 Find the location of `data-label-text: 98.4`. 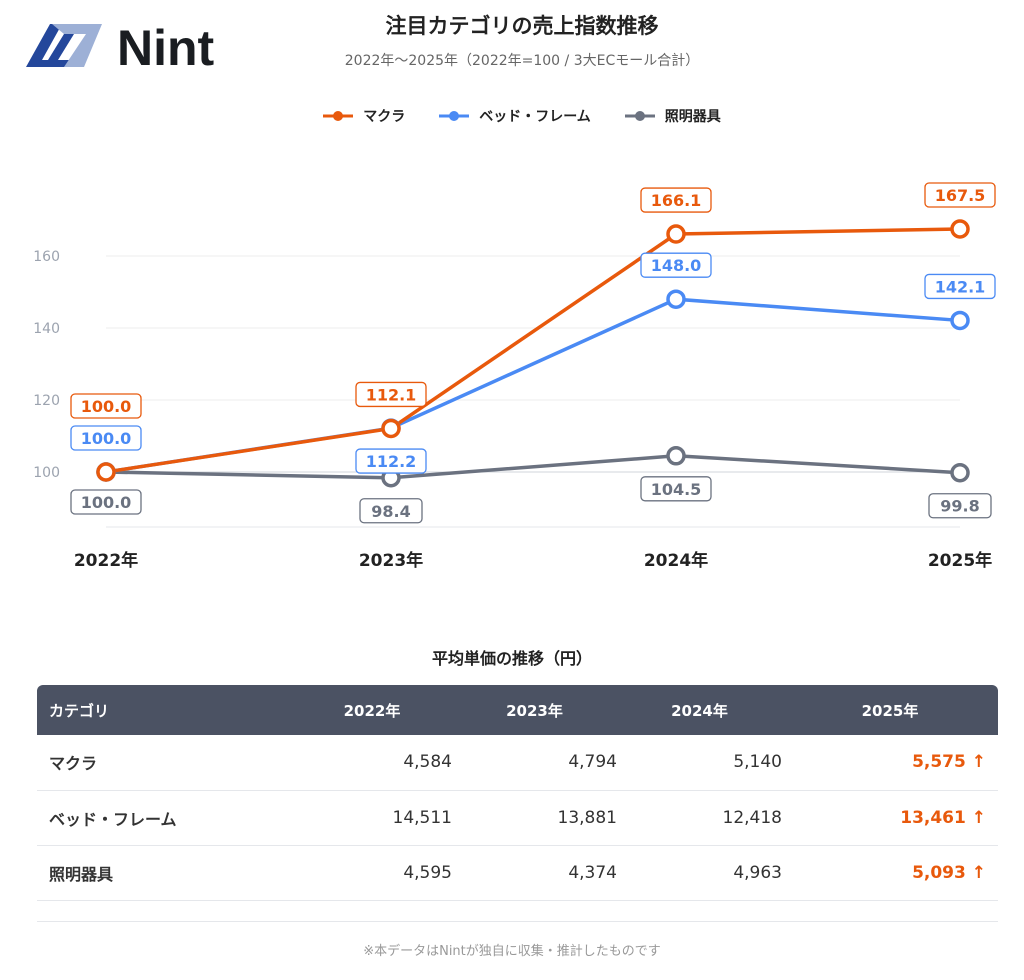

data-label-text: 98.4 is located at coordinates (390, 511).